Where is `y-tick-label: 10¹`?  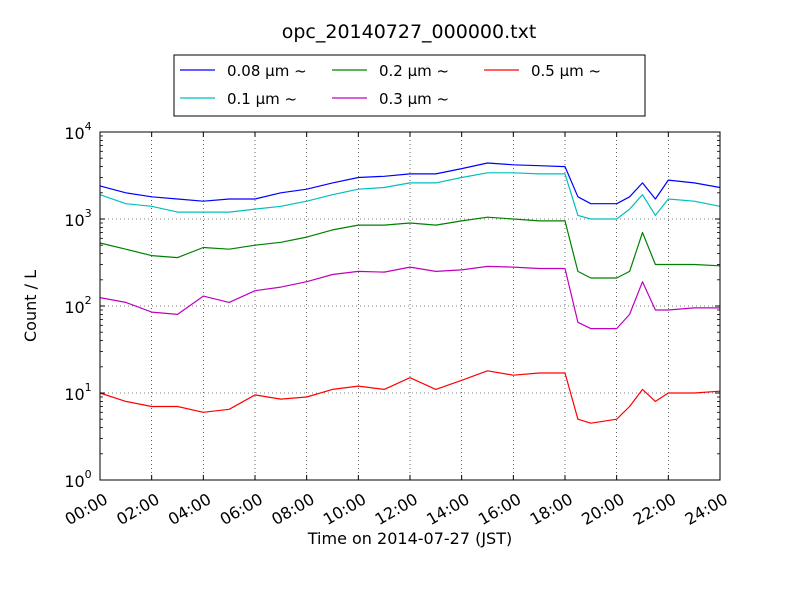 y-tick-label: 10¹ is located at coordinates (77, 392).